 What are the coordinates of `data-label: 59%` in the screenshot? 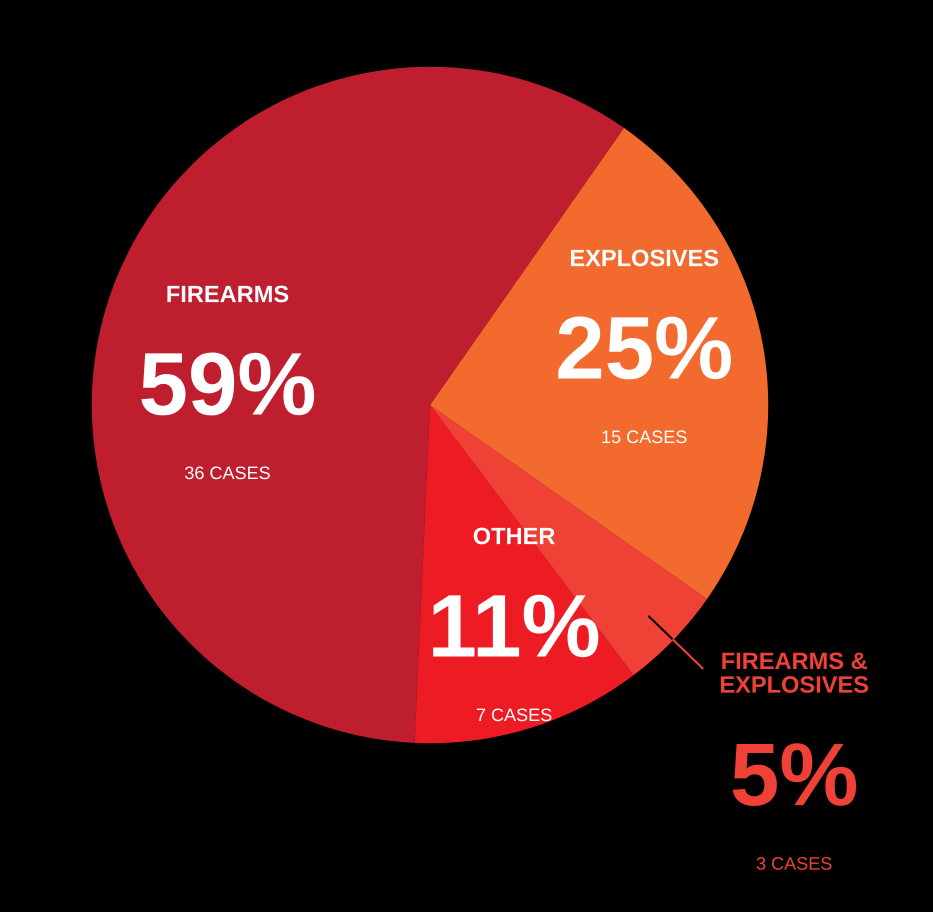 It's located at (227, 384).